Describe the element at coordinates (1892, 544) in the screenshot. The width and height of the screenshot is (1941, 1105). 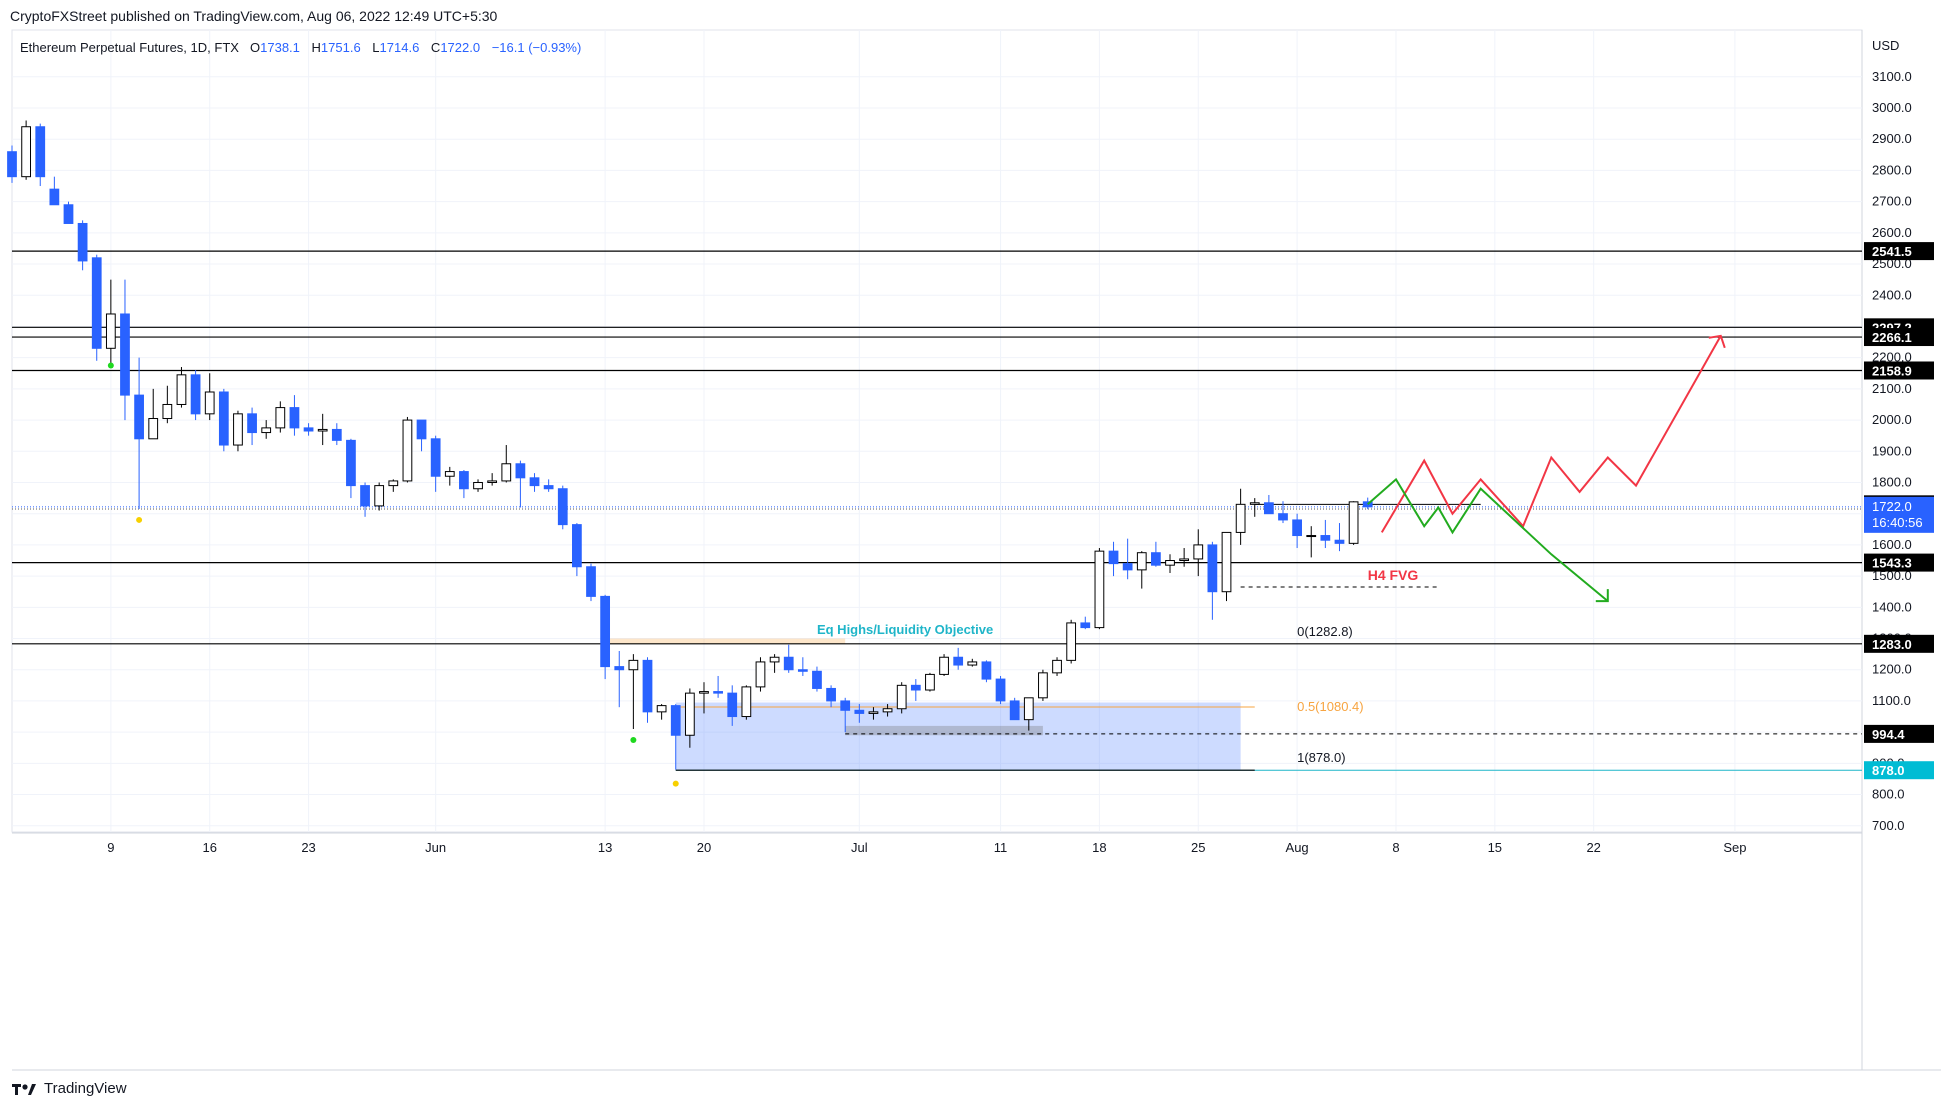
I see `price-tick-label: 1600.0` at that location.